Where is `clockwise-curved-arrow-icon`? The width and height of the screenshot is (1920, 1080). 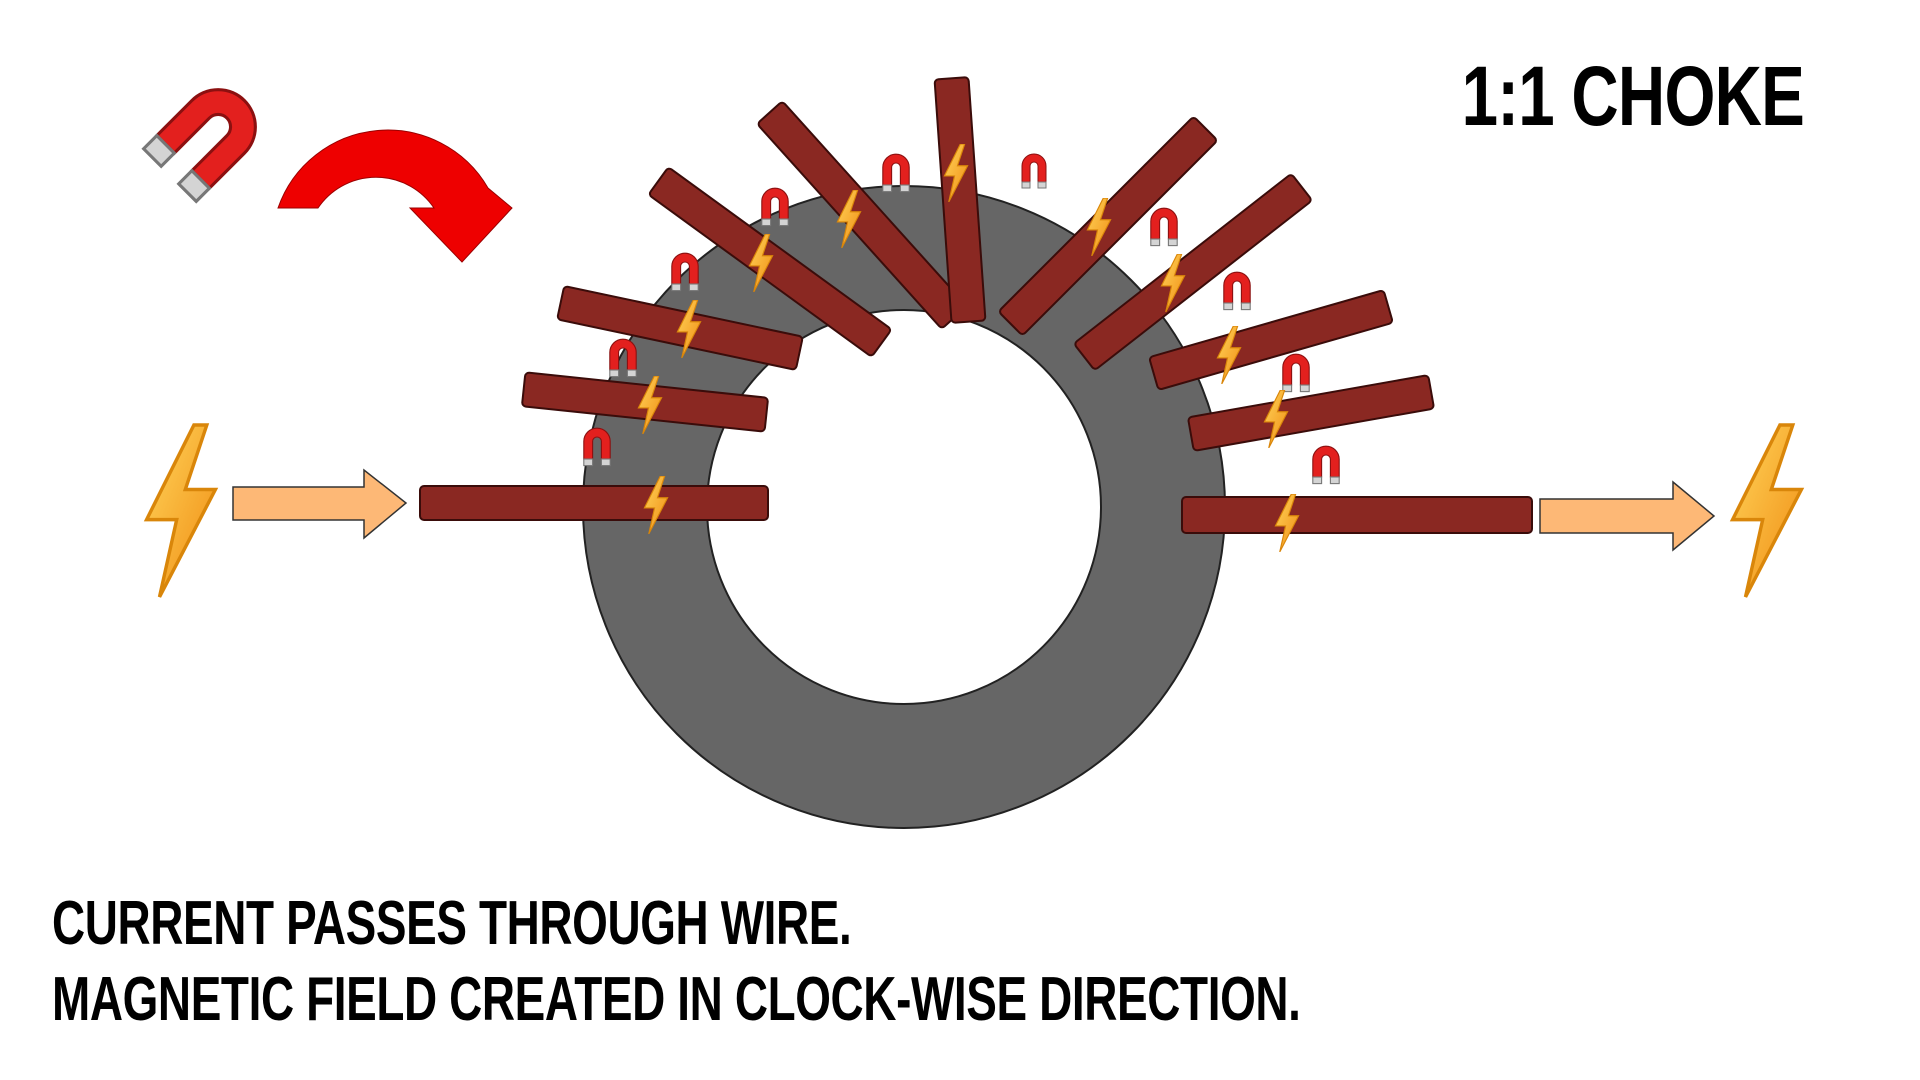 clockwise-curved-arrow-icon is located at coordinates (395, 196).